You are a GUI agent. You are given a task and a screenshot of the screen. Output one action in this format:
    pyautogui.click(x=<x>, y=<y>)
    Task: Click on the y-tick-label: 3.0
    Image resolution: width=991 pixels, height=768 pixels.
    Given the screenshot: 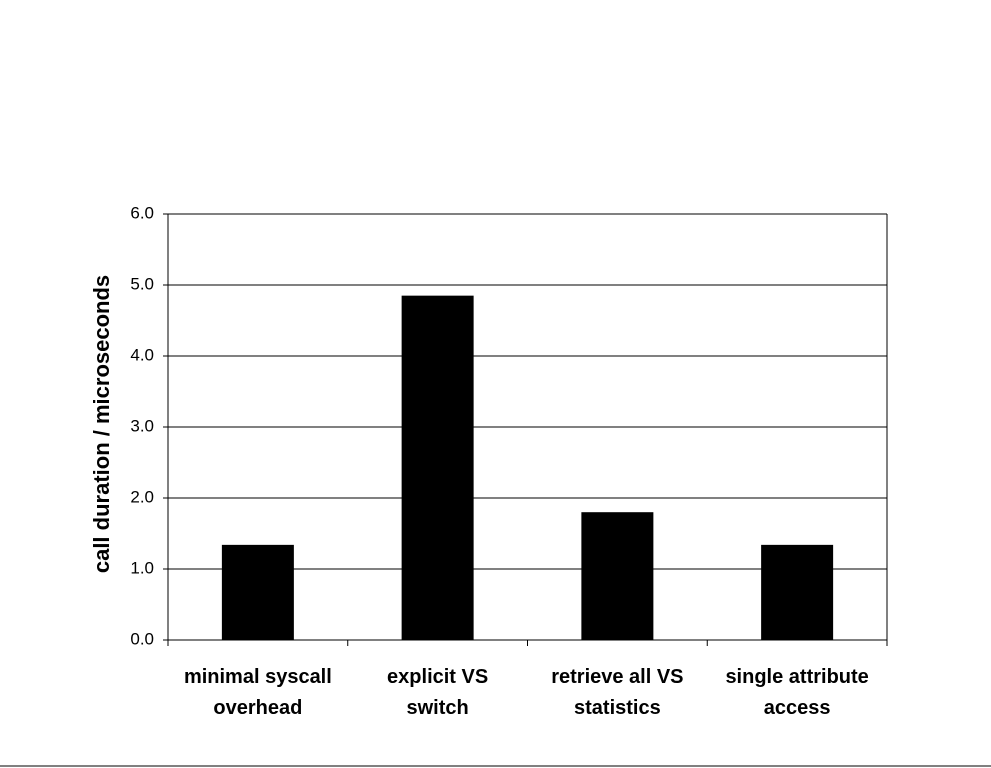 What is the action you would take?
    pyautogui.click(x=142, y=425)
    